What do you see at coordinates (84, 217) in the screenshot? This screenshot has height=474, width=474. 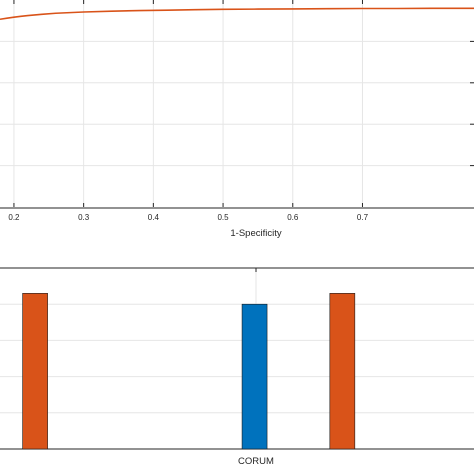 I see `roc-x-tick-label: 0.3` at bounding box center [84, 217].